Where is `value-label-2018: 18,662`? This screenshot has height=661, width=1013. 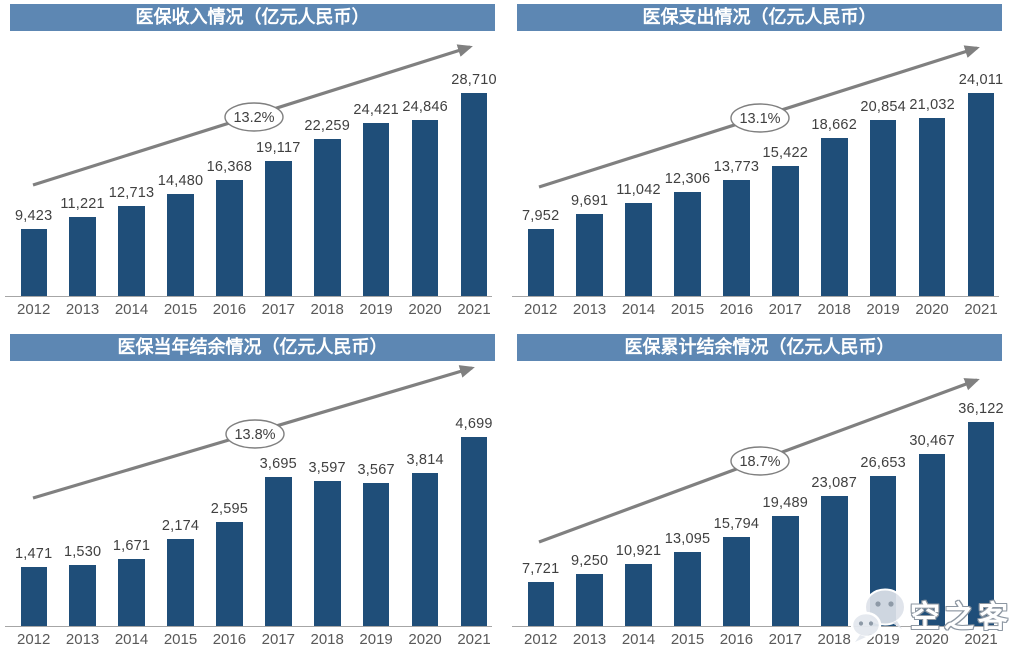 value-label-2018: 18,662 is located at coordinates (834, 125).